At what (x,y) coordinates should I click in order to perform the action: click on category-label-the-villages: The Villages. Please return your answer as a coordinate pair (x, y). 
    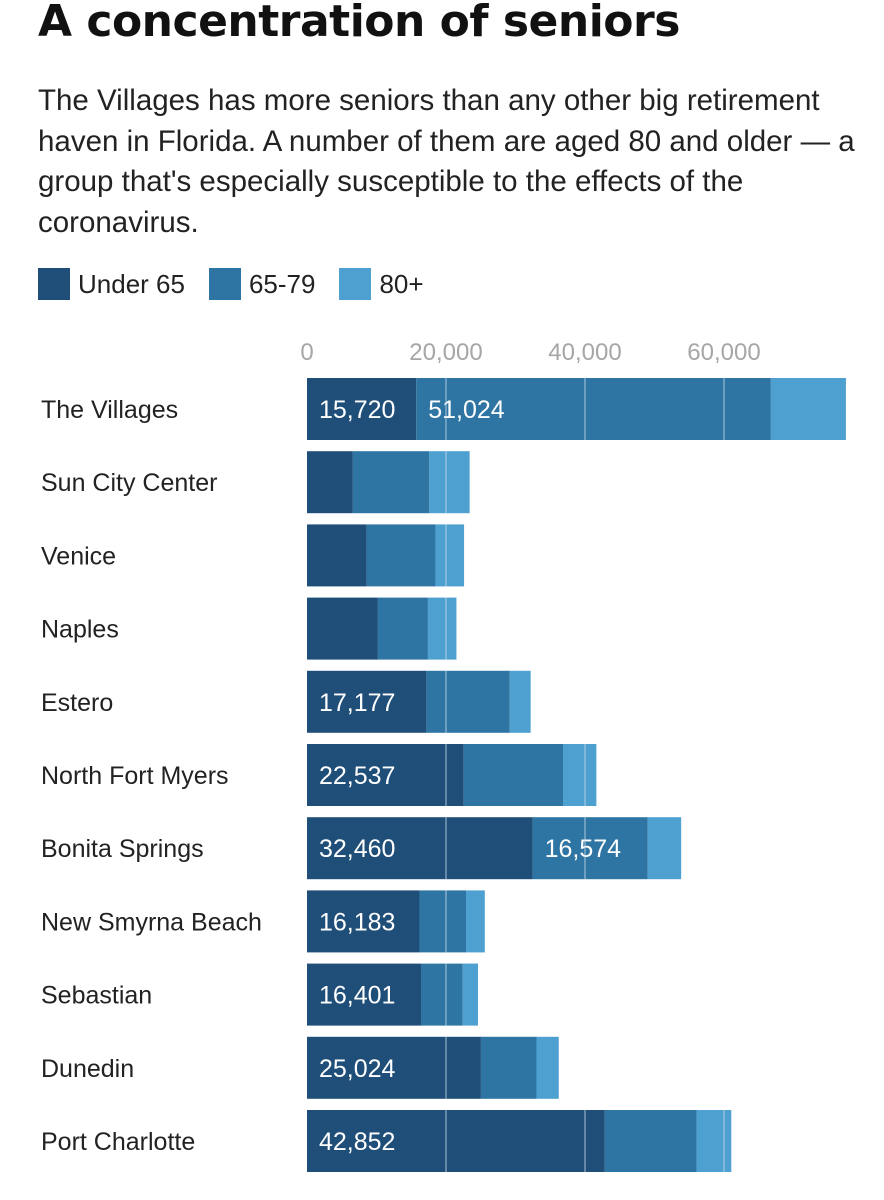
    Looking at the image, I should click on (109, 410).